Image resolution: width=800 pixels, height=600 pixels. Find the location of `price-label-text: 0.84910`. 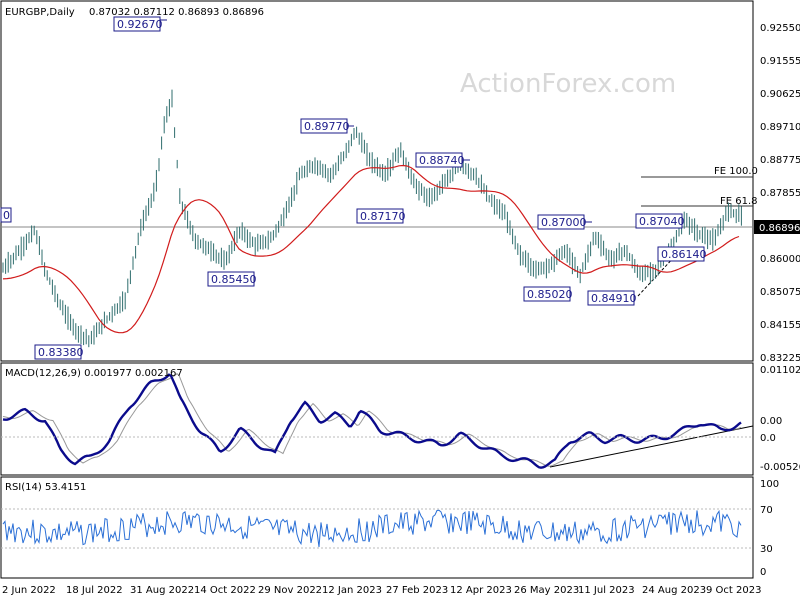

price-label-text: 0.84910 is located at coordinates (614, 298).